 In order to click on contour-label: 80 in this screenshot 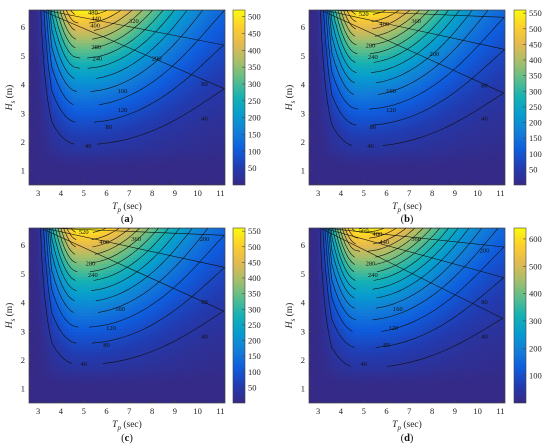, I will do `click(204, 84)`.